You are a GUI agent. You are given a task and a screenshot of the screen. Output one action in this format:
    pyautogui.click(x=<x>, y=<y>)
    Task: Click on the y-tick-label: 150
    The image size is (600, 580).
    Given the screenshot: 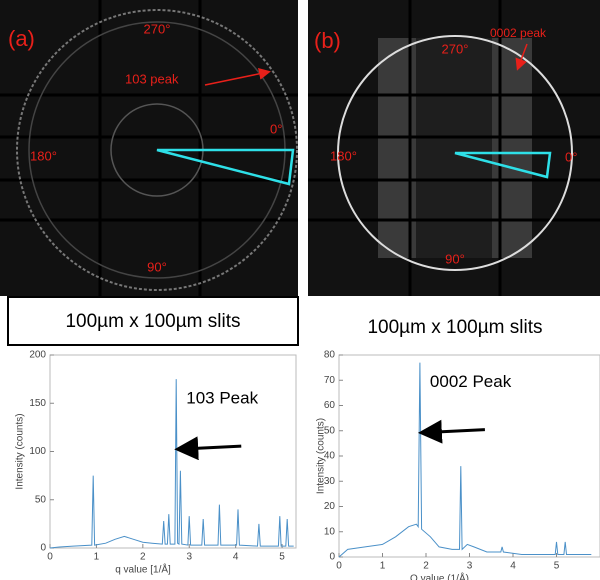 What is the action you would take?
    pyautogui.click(x=37, y=403)
    